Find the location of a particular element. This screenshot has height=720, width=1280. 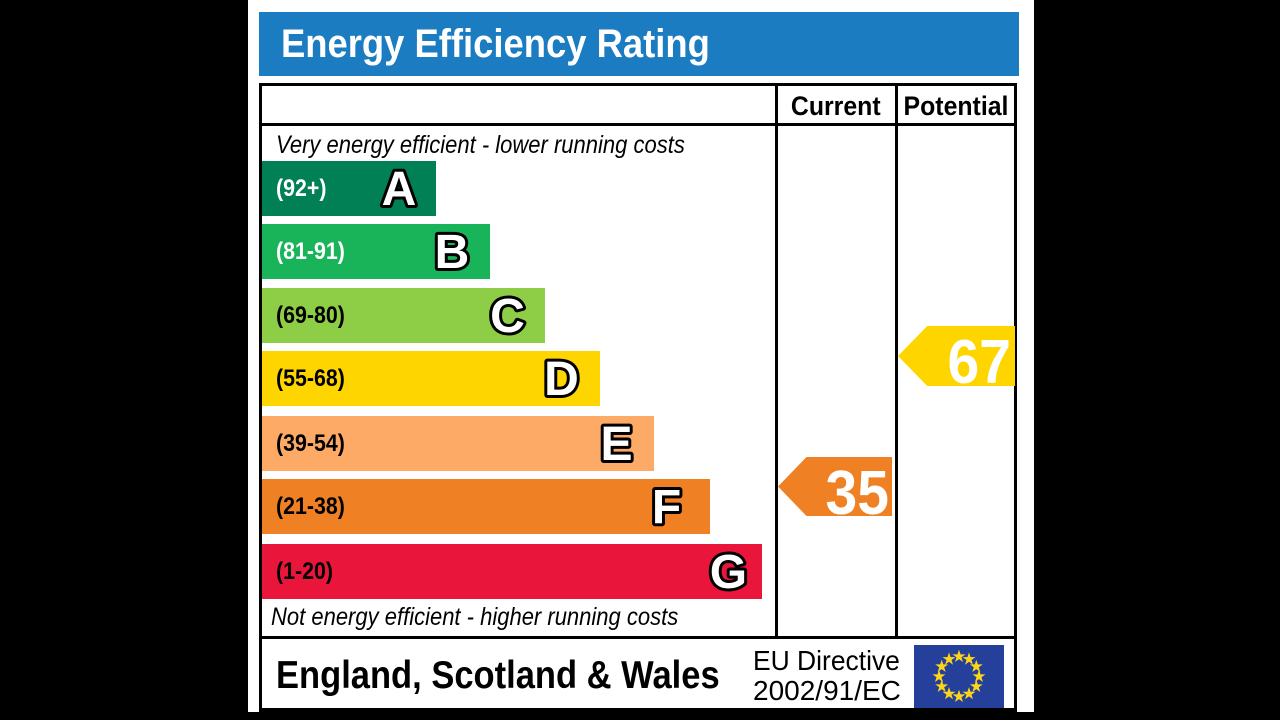

svg-text: B is located at coordinates (452, 252).